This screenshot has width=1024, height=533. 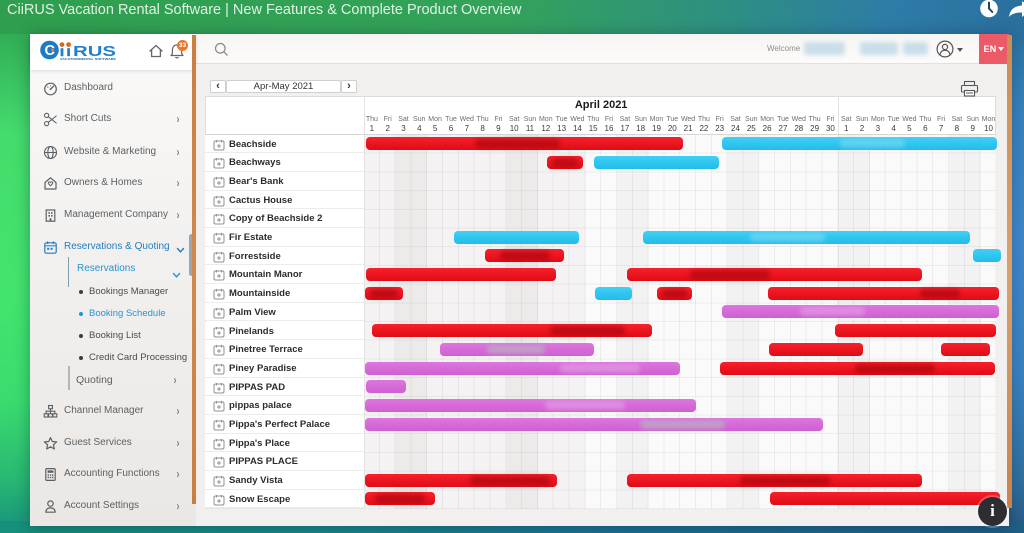 I want to click on svg-text: C, so click(x=49, y=51).